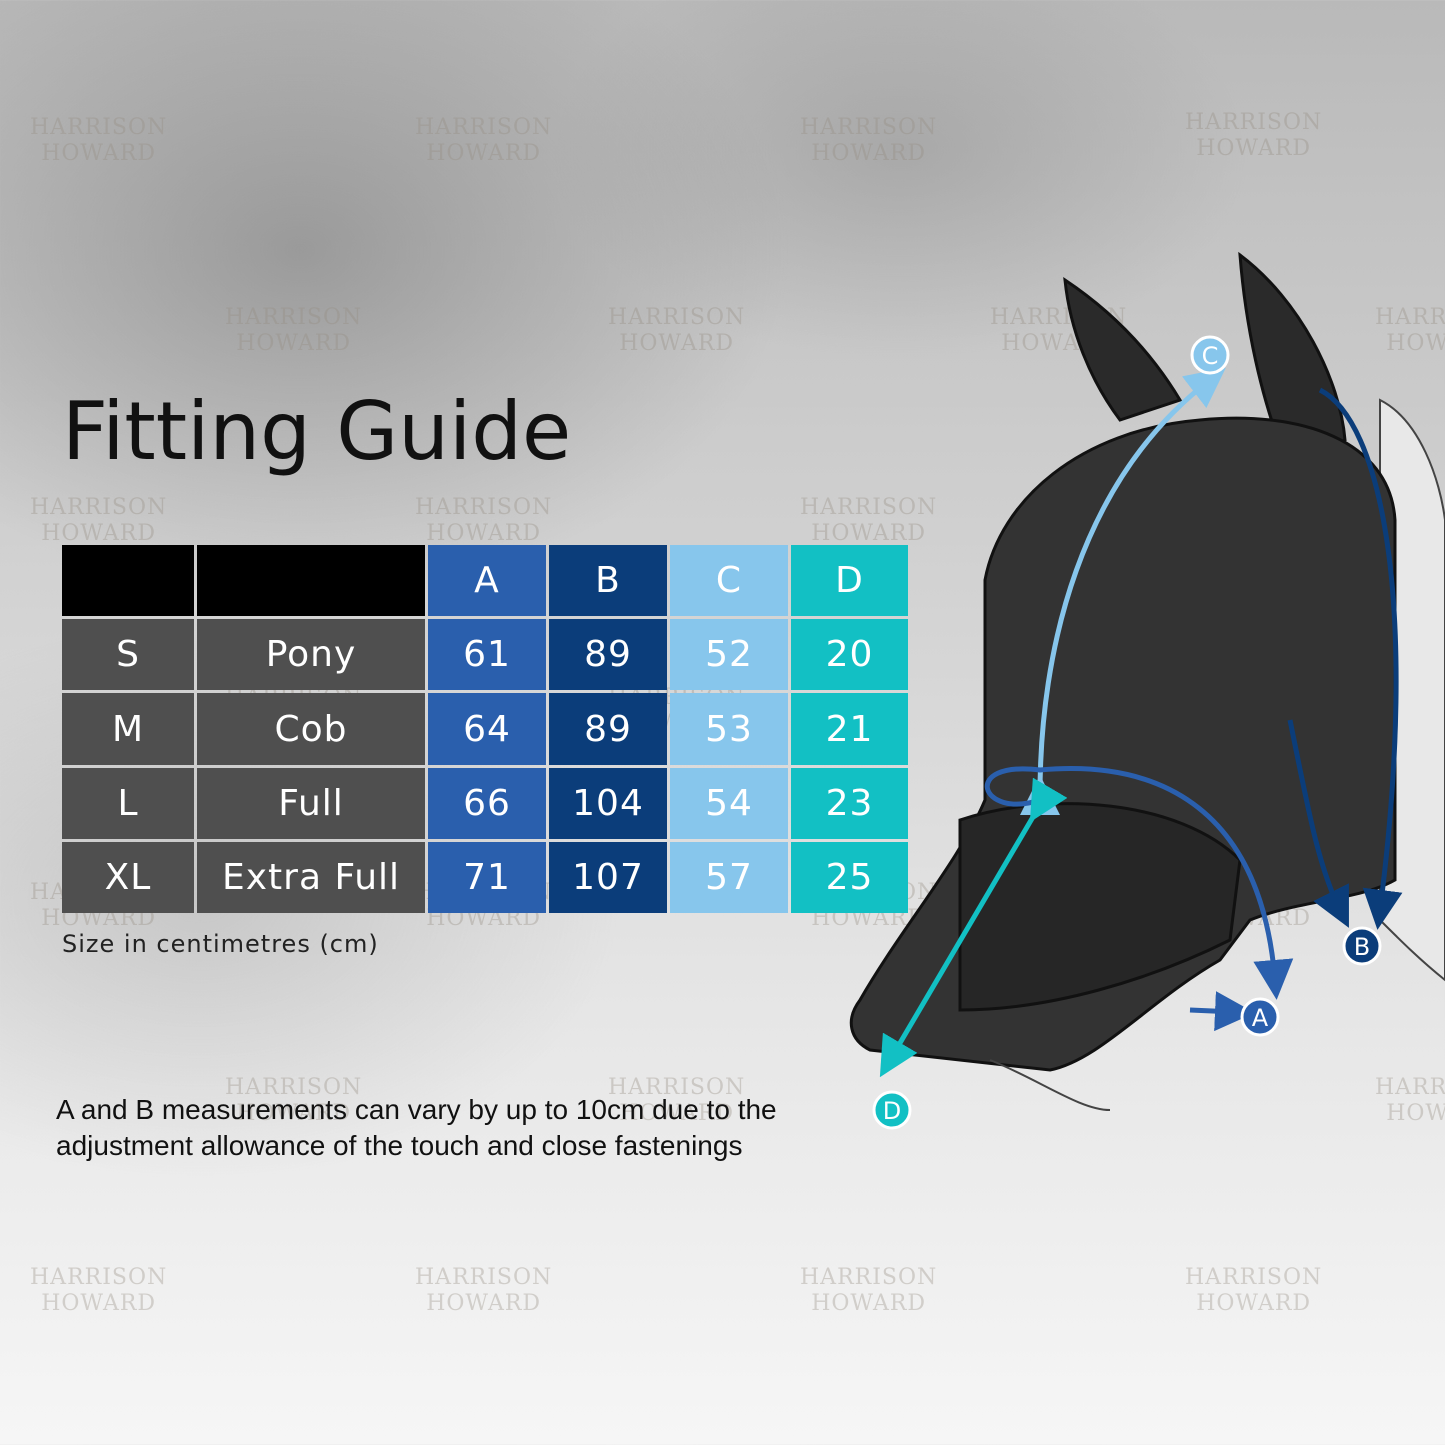 The height and width of the screenshot is (1445, 1445). I want to click on table-cell: Extra Full, so click(311, 877).